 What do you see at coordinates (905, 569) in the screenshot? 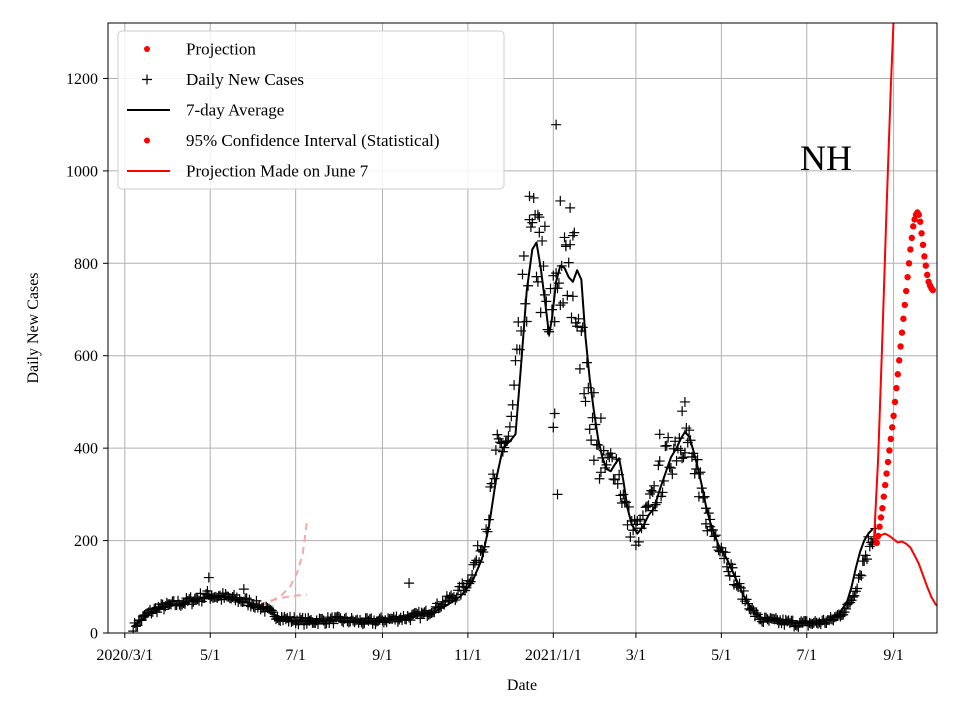
I see `projection-june-7-line` at bounding box center [905, 569].